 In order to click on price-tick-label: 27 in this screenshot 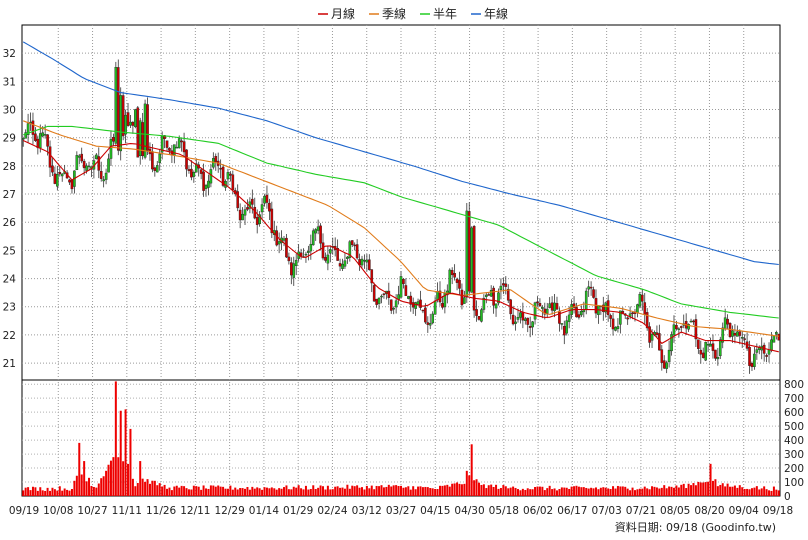, I will do `click(9, 195)`.